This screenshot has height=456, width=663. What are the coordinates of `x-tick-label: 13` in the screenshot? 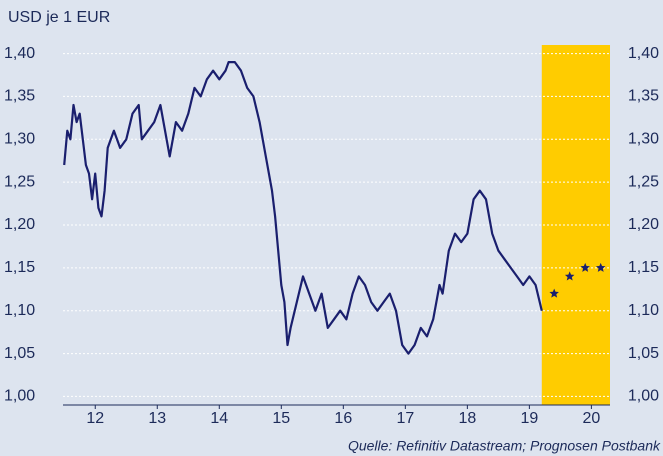 It's located at (157, 418).